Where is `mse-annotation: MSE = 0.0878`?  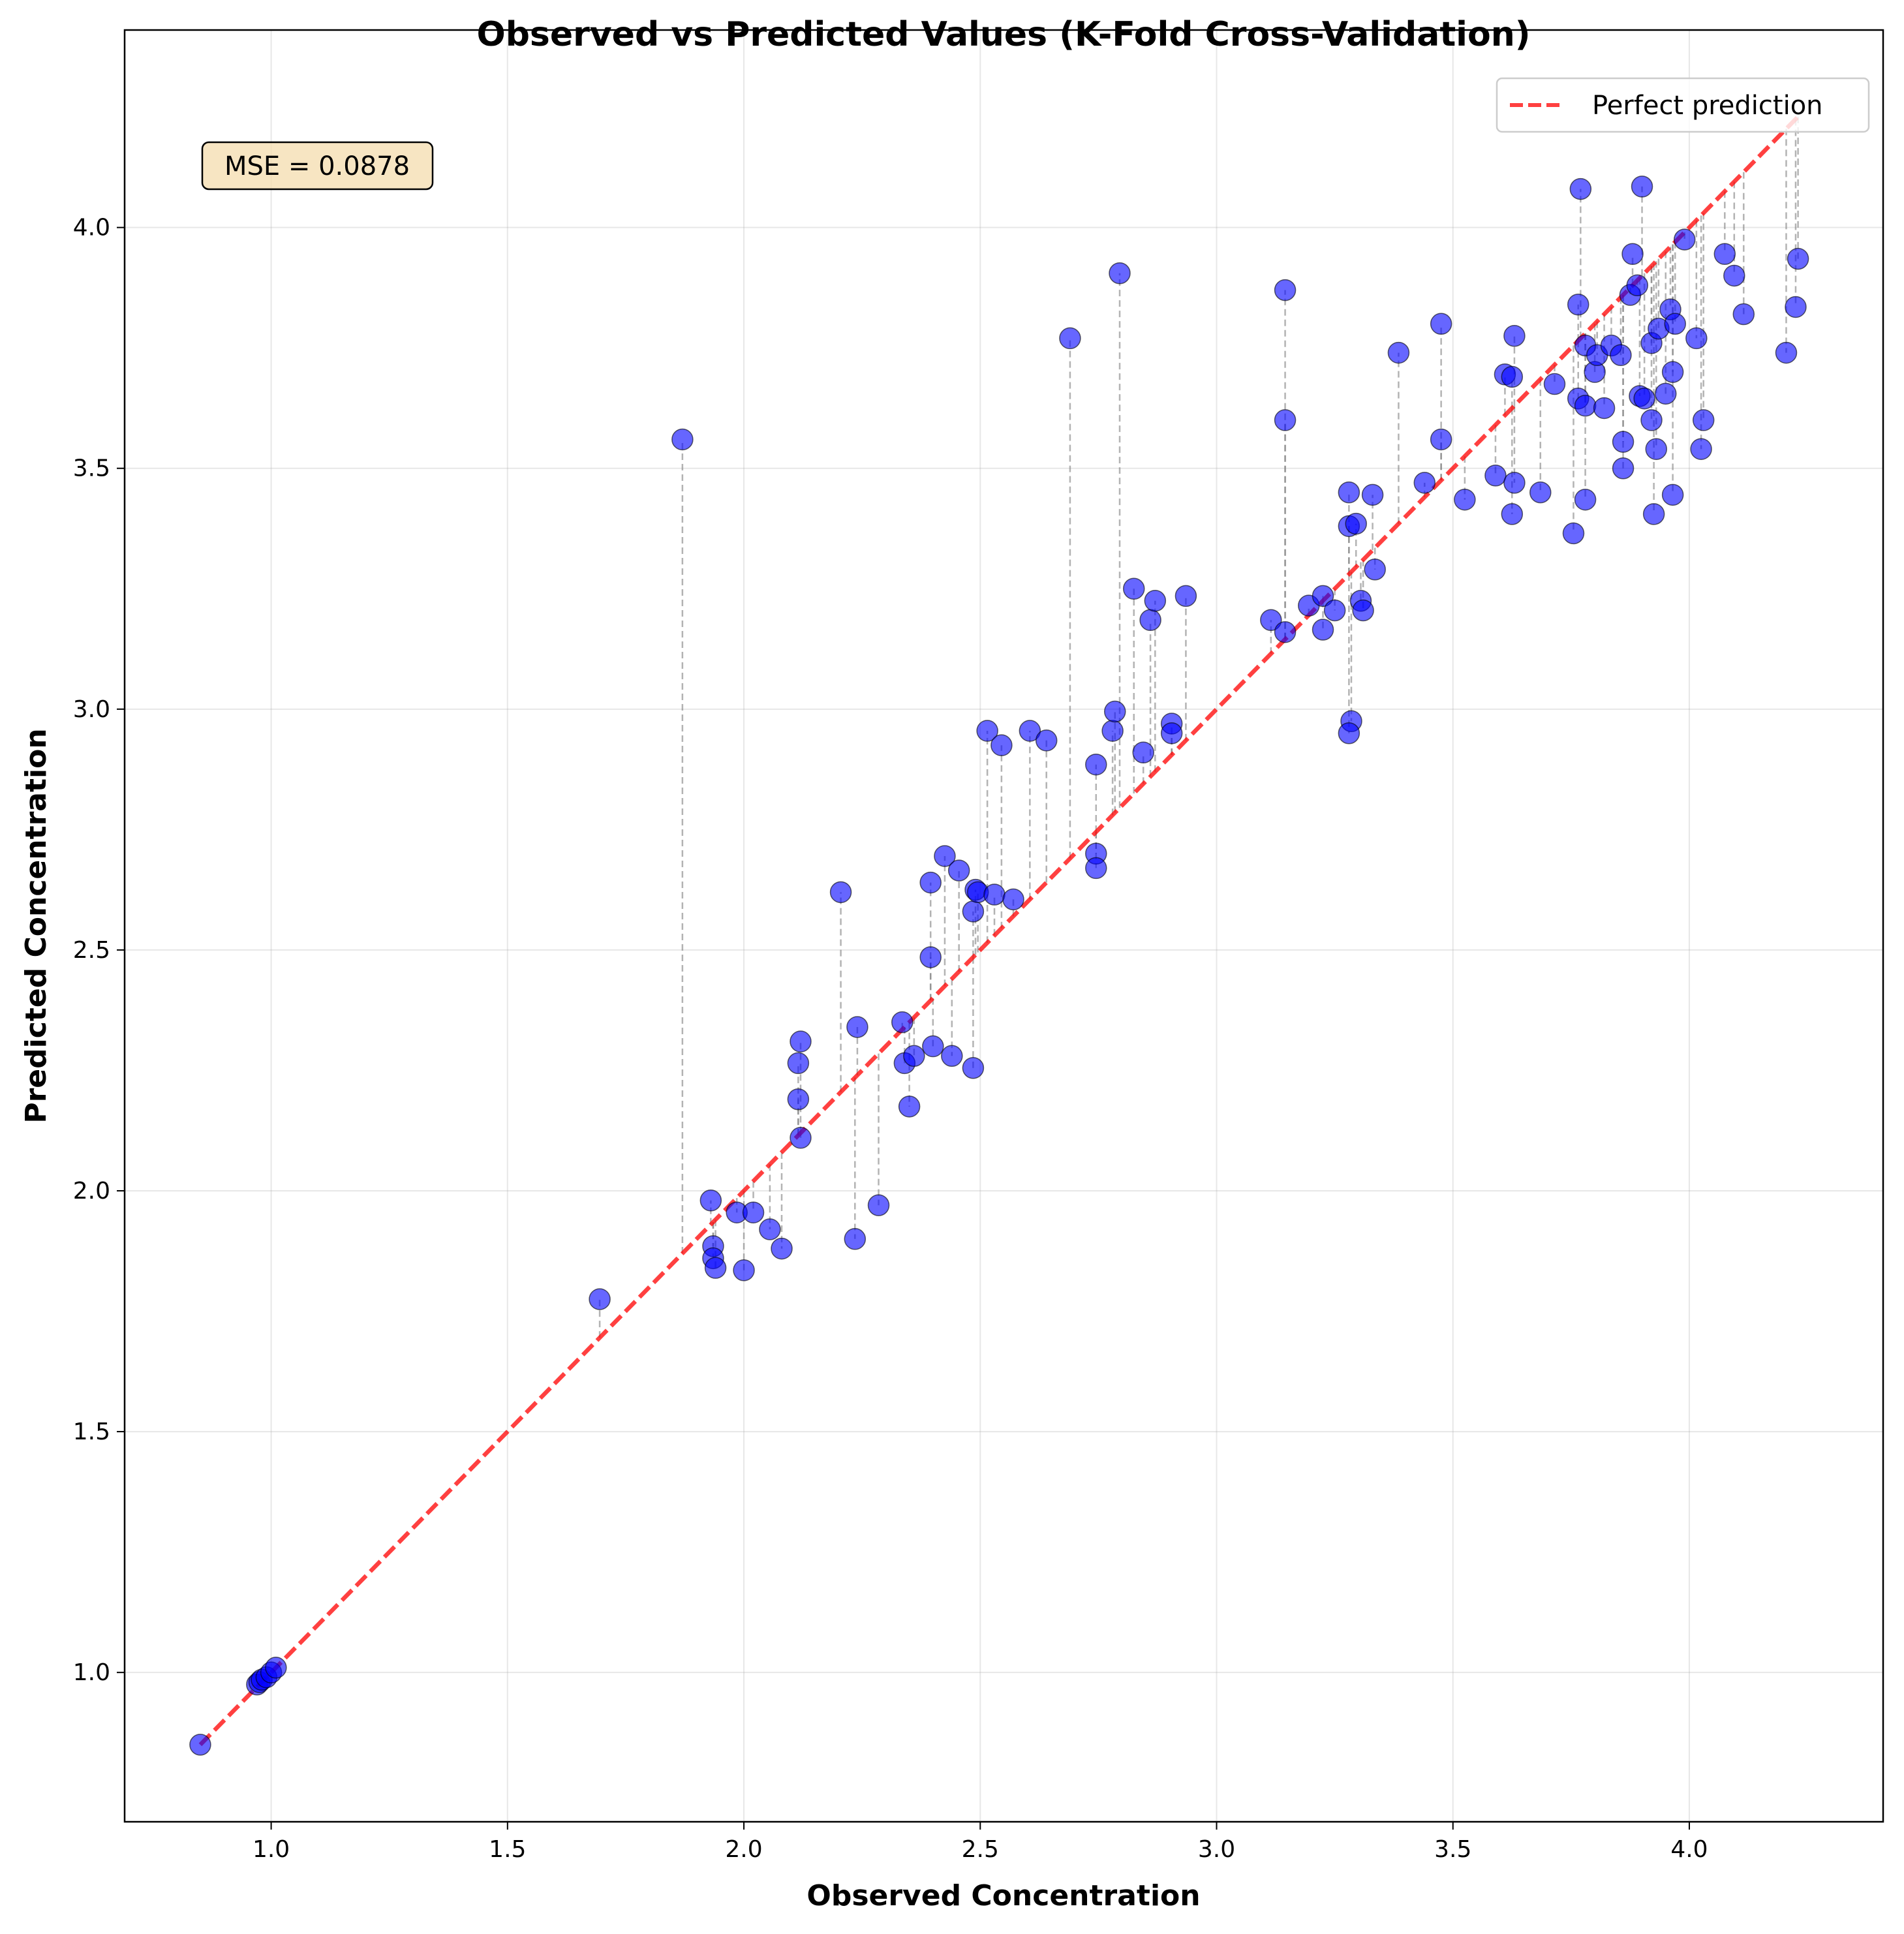 mse-annotation: MSE = 0.0878 is located at coordinates (318, 166).